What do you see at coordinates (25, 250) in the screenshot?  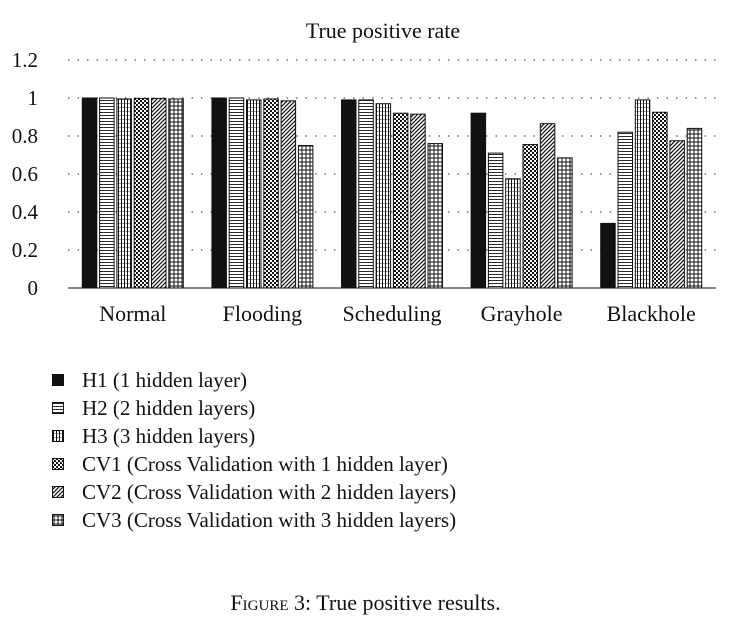 I see `y-tick-label: 0.2` at bounding box center [25, 250].